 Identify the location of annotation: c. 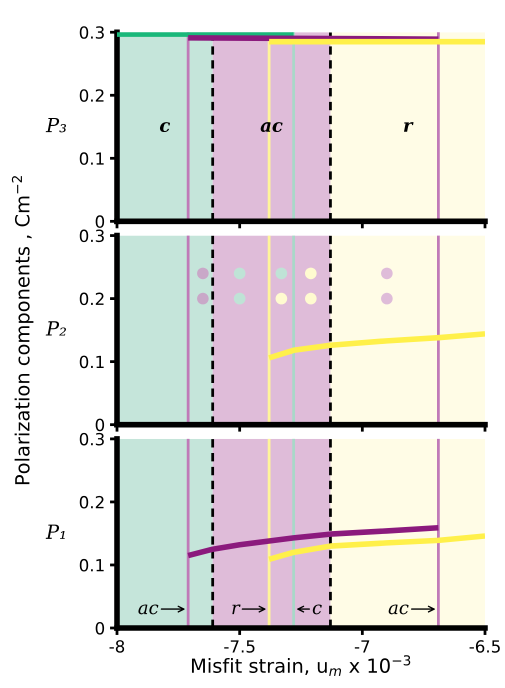
(317, 609).